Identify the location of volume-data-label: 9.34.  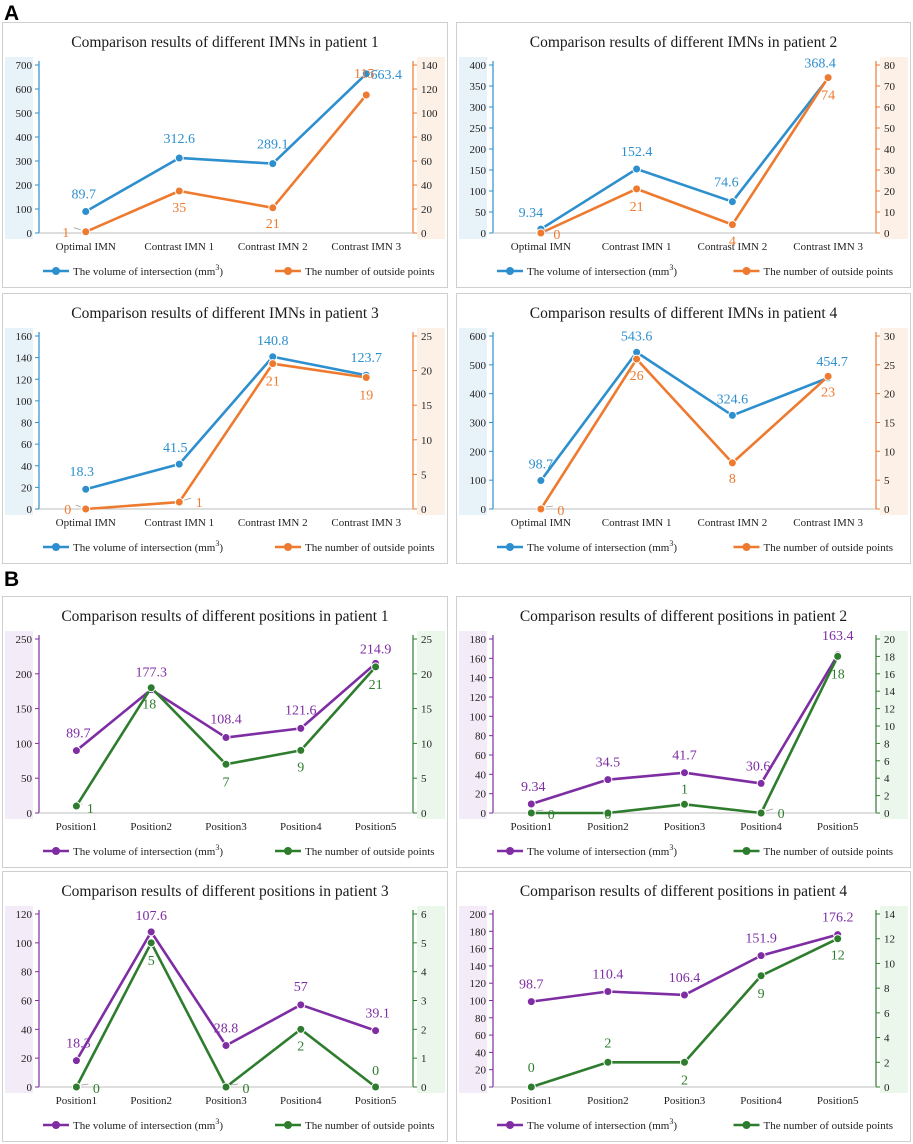
(531, 213).